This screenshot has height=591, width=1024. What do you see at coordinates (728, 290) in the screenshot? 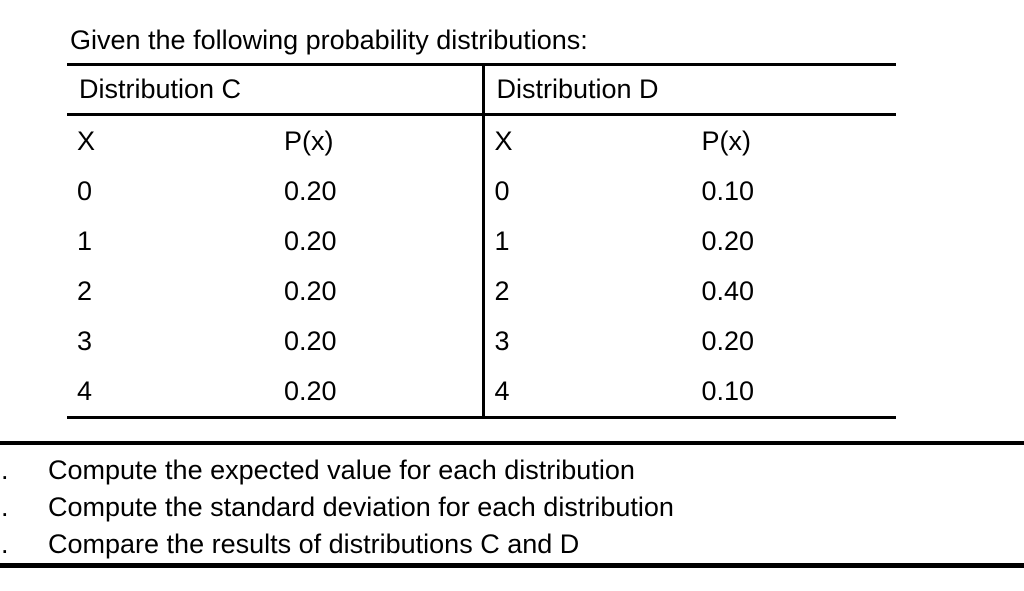
I see `cell-p-value: 0.40` at bounding box center [728, 290].